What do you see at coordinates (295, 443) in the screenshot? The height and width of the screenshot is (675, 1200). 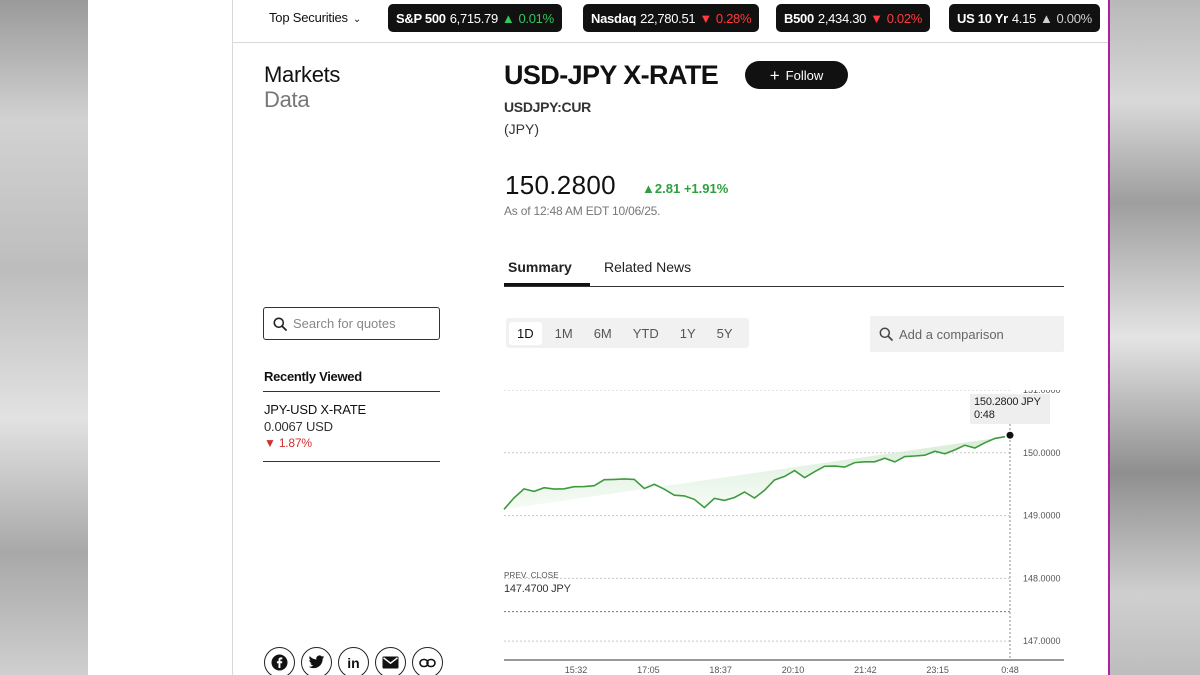 I see `recent-change: 1.87%` at bounding box center [295, 443].